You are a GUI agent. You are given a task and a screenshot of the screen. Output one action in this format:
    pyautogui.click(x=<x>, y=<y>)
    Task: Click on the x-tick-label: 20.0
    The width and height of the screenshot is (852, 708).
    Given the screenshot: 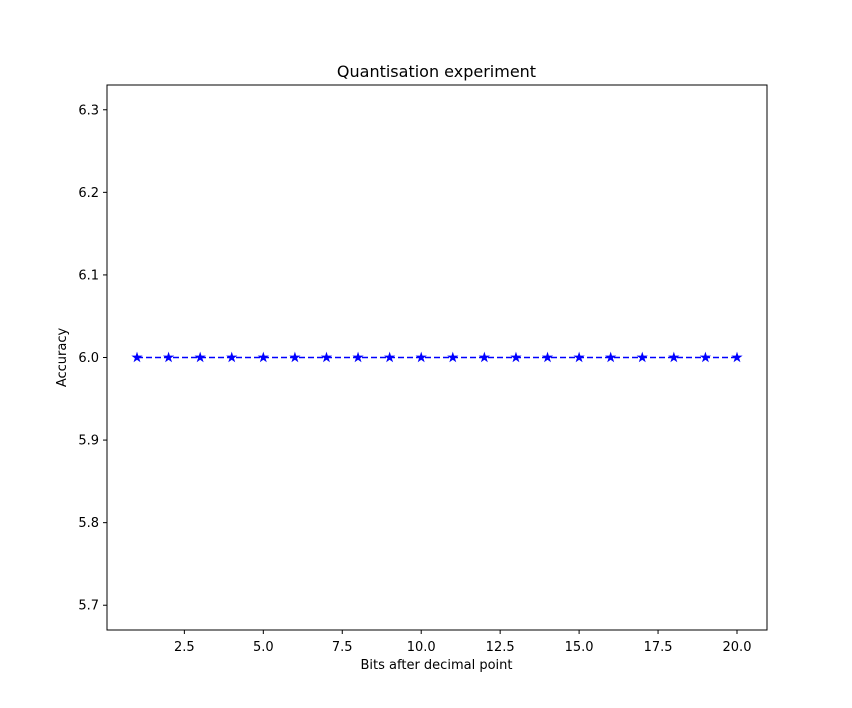 What is the action you would take?
    pyautogui.click(x=737, y=647)
    